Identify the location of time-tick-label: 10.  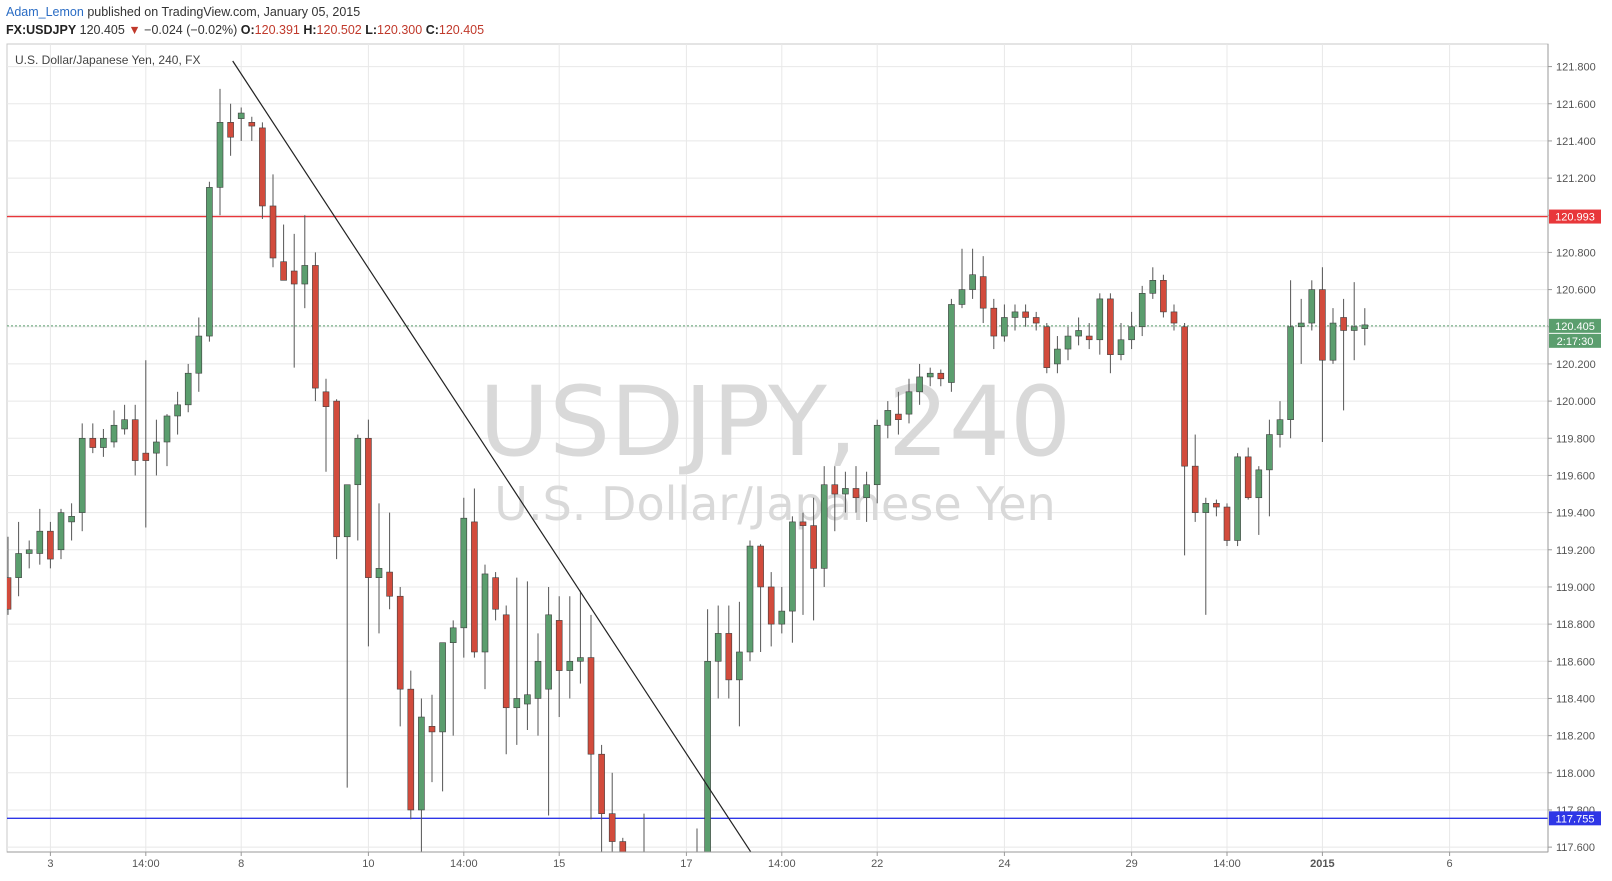
(368, 864).